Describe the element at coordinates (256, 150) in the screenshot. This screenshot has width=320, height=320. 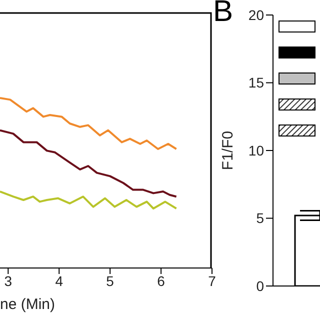
I see `y-tick-label: 10` at that location.